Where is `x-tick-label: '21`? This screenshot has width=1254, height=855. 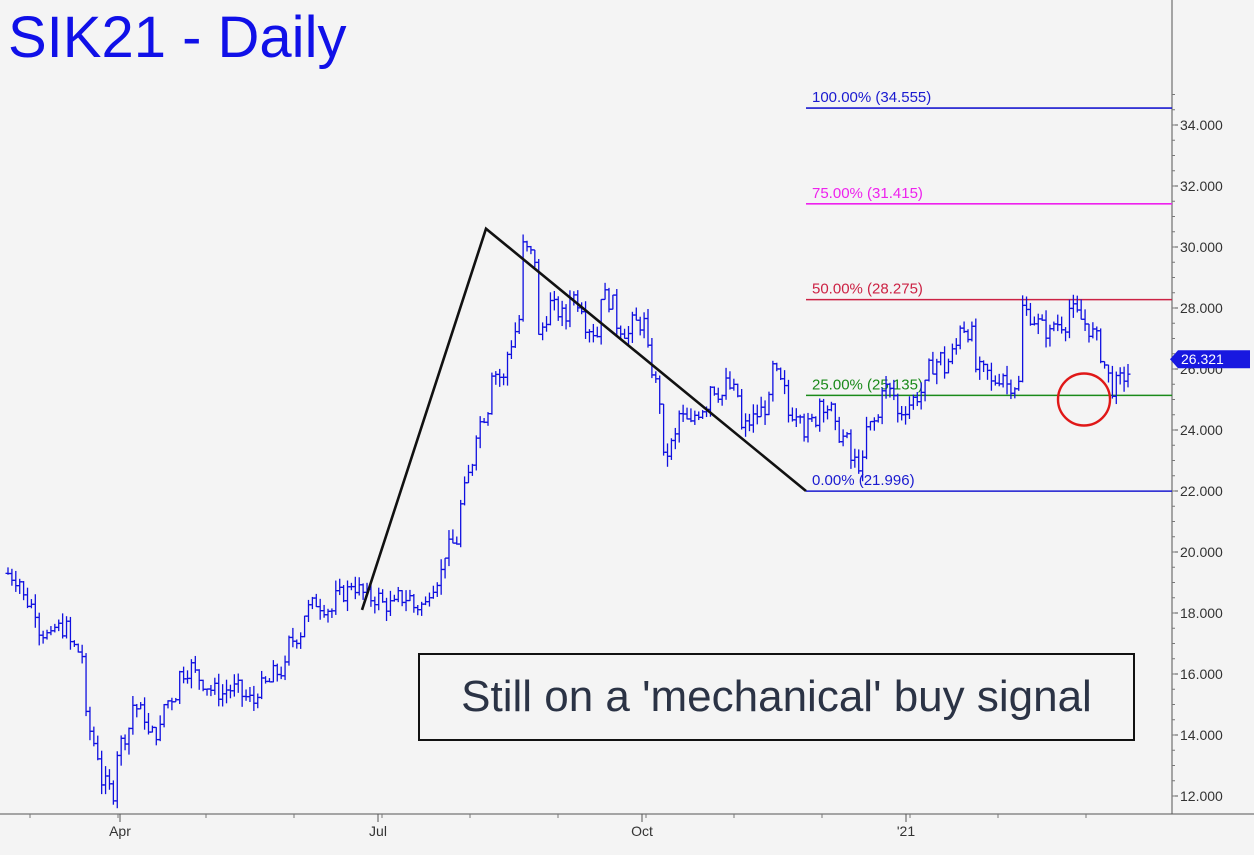 x-tick-label: '21 is located at coordinates (906, 831).